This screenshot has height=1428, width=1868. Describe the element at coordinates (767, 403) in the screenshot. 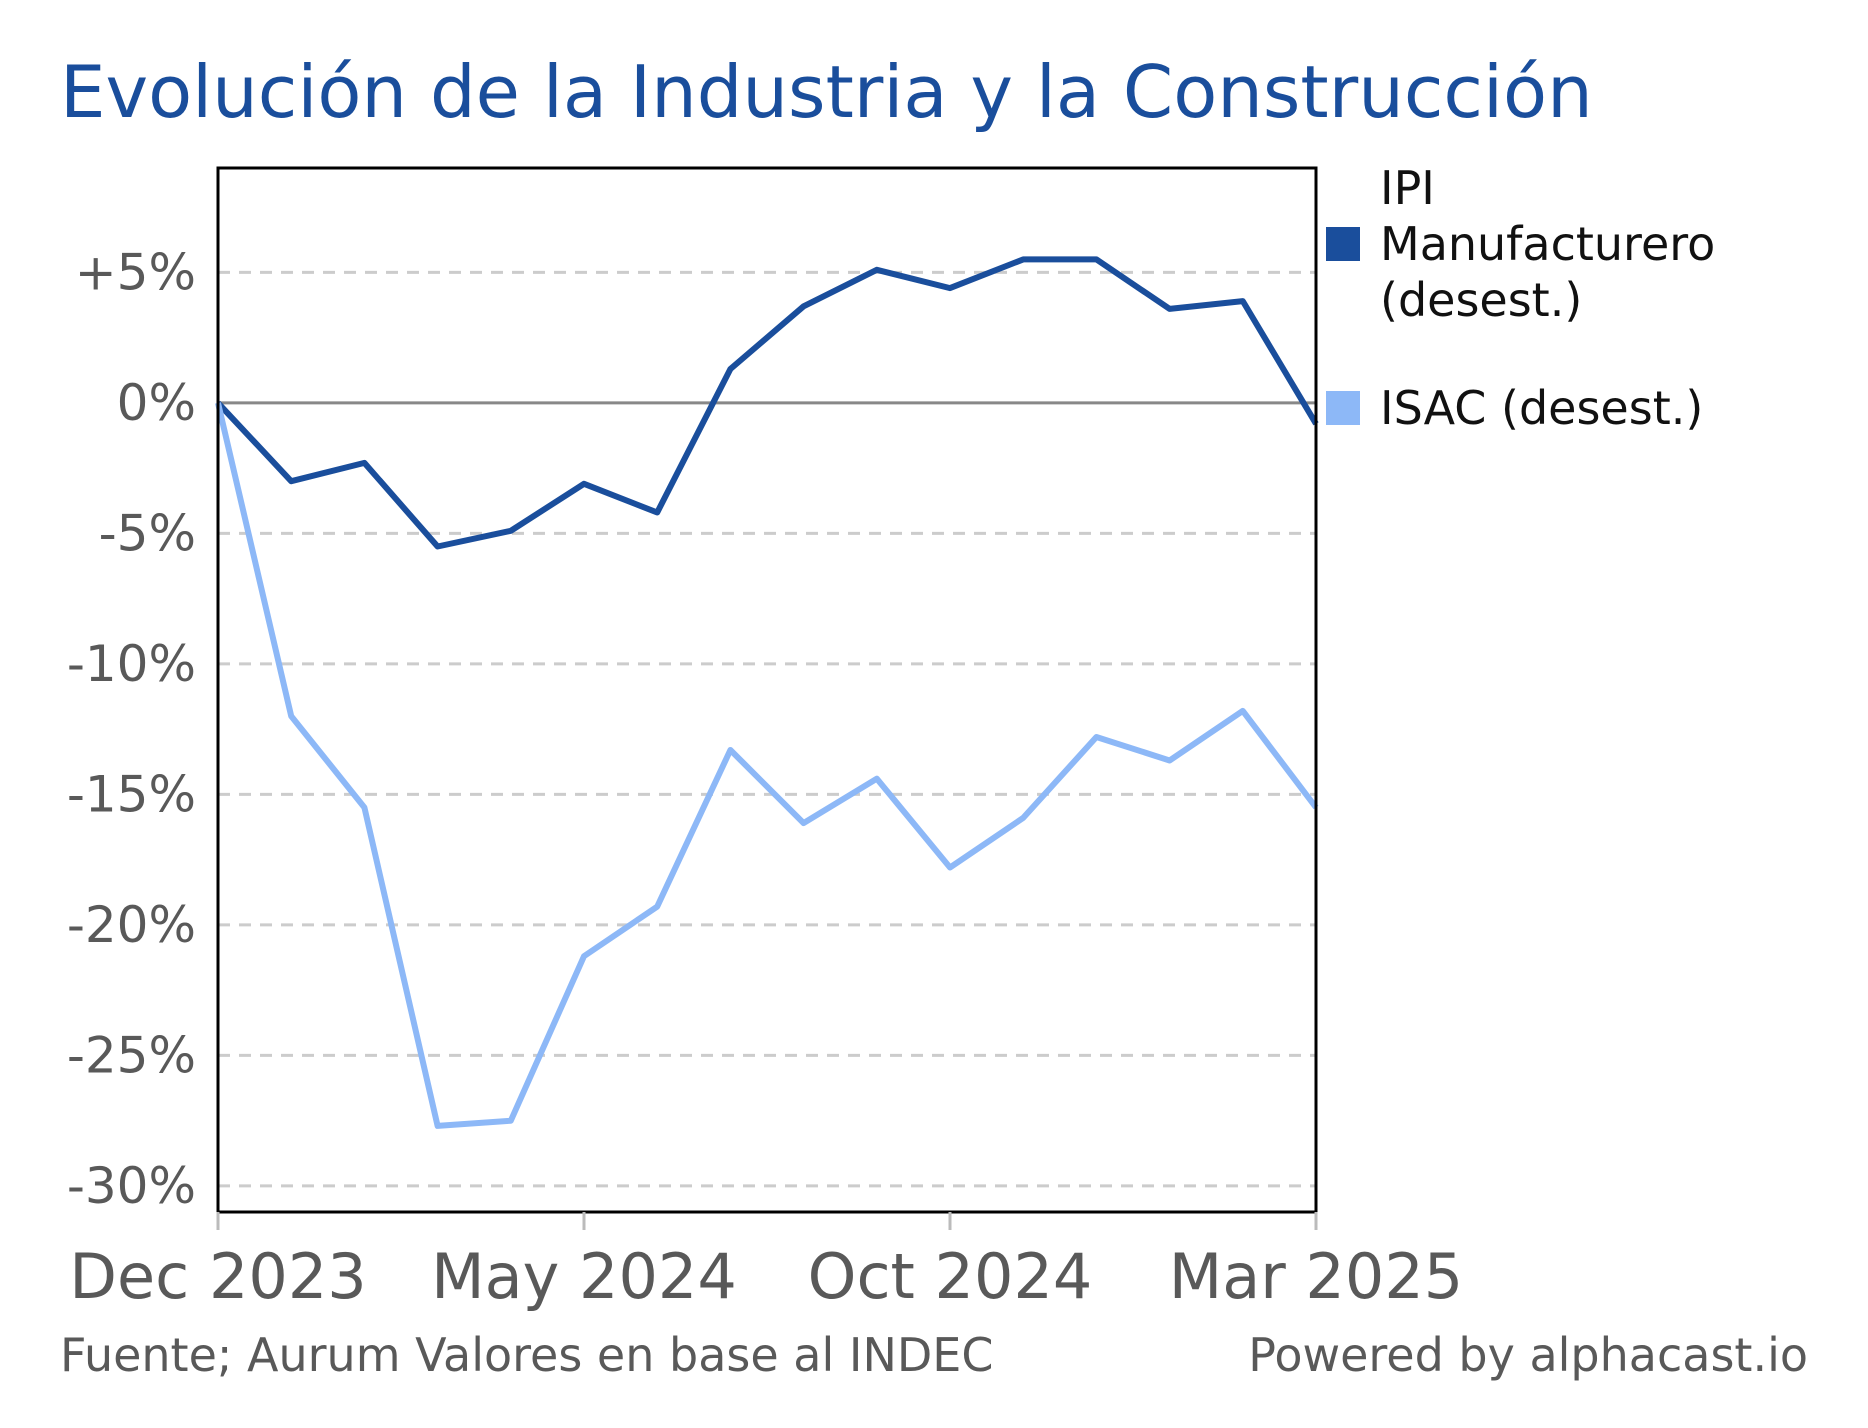

I see `series-line-ipi` at that location.